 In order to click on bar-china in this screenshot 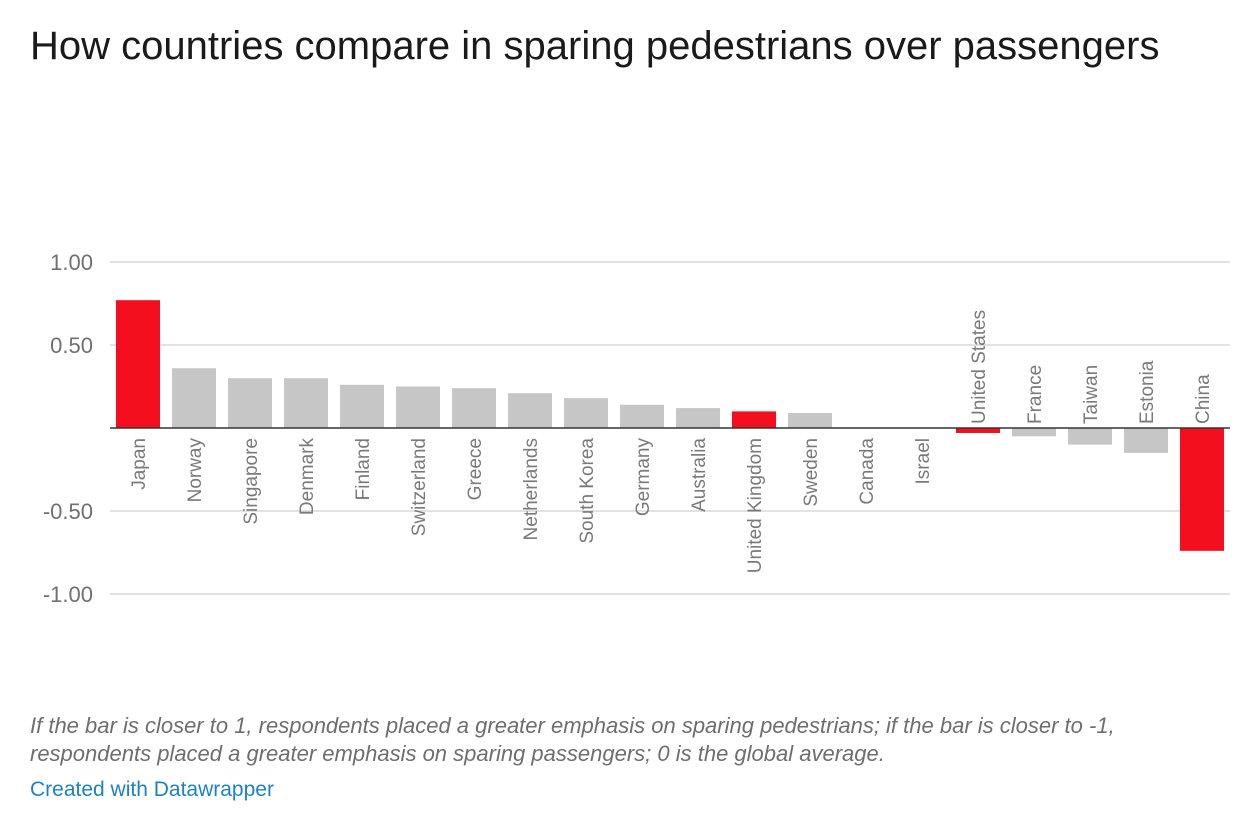, I will do `click(1202, 489)`.